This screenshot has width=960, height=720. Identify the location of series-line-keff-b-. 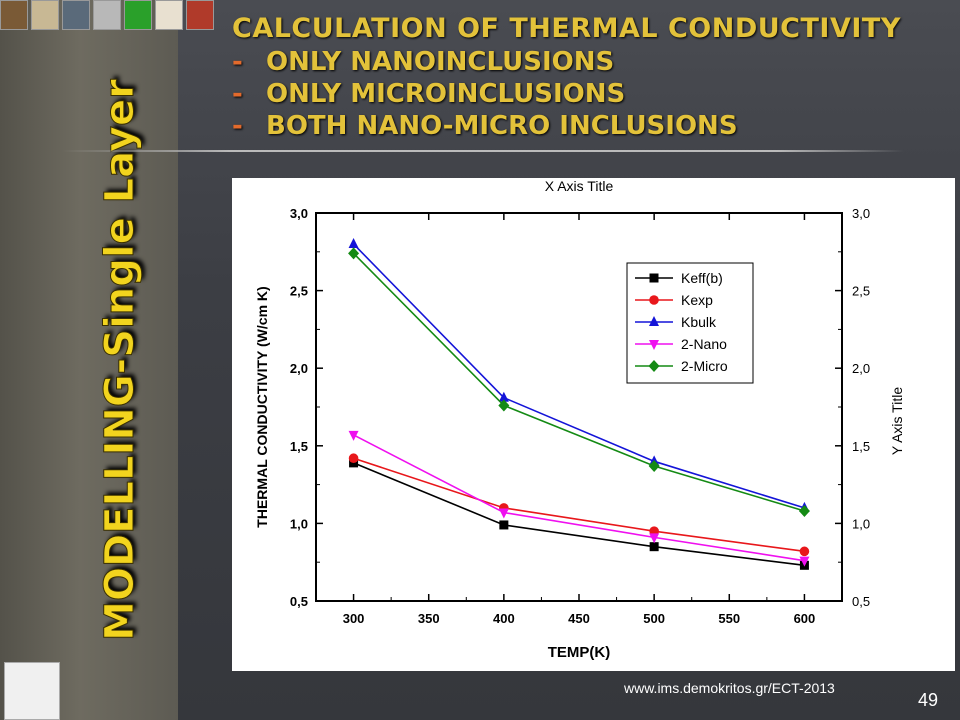
(579, 514).